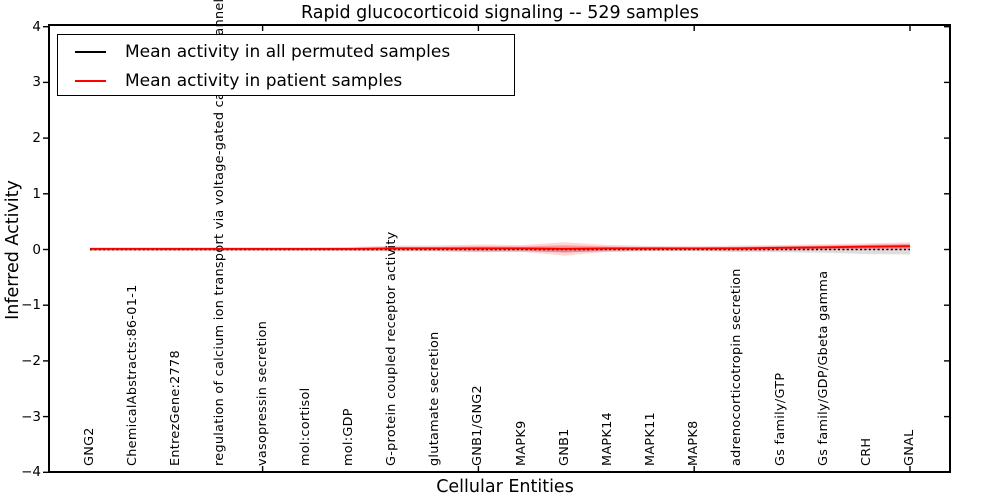 This screenshot has width=1000, height=500. Describe the element at coordinates (31, 416) in the screenshot. I see `y-tick-label: −3` at that location.